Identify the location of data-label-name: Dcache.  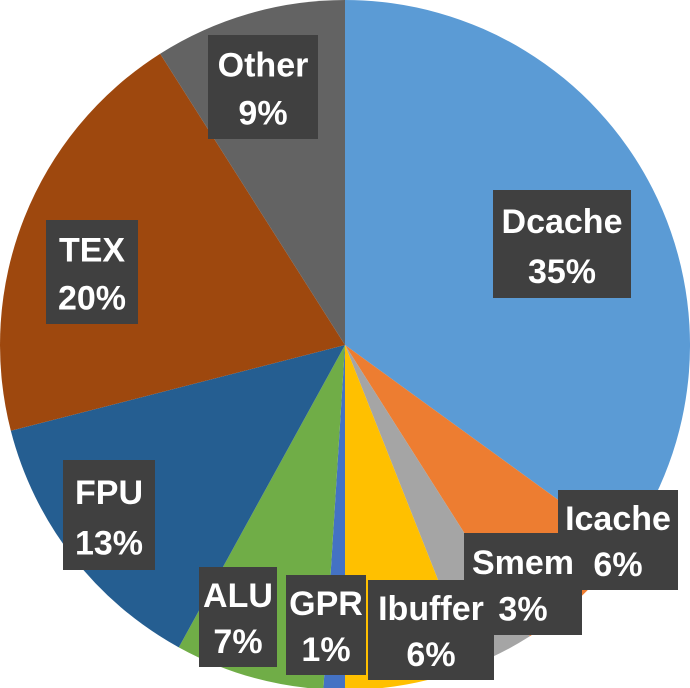
(562, 222).